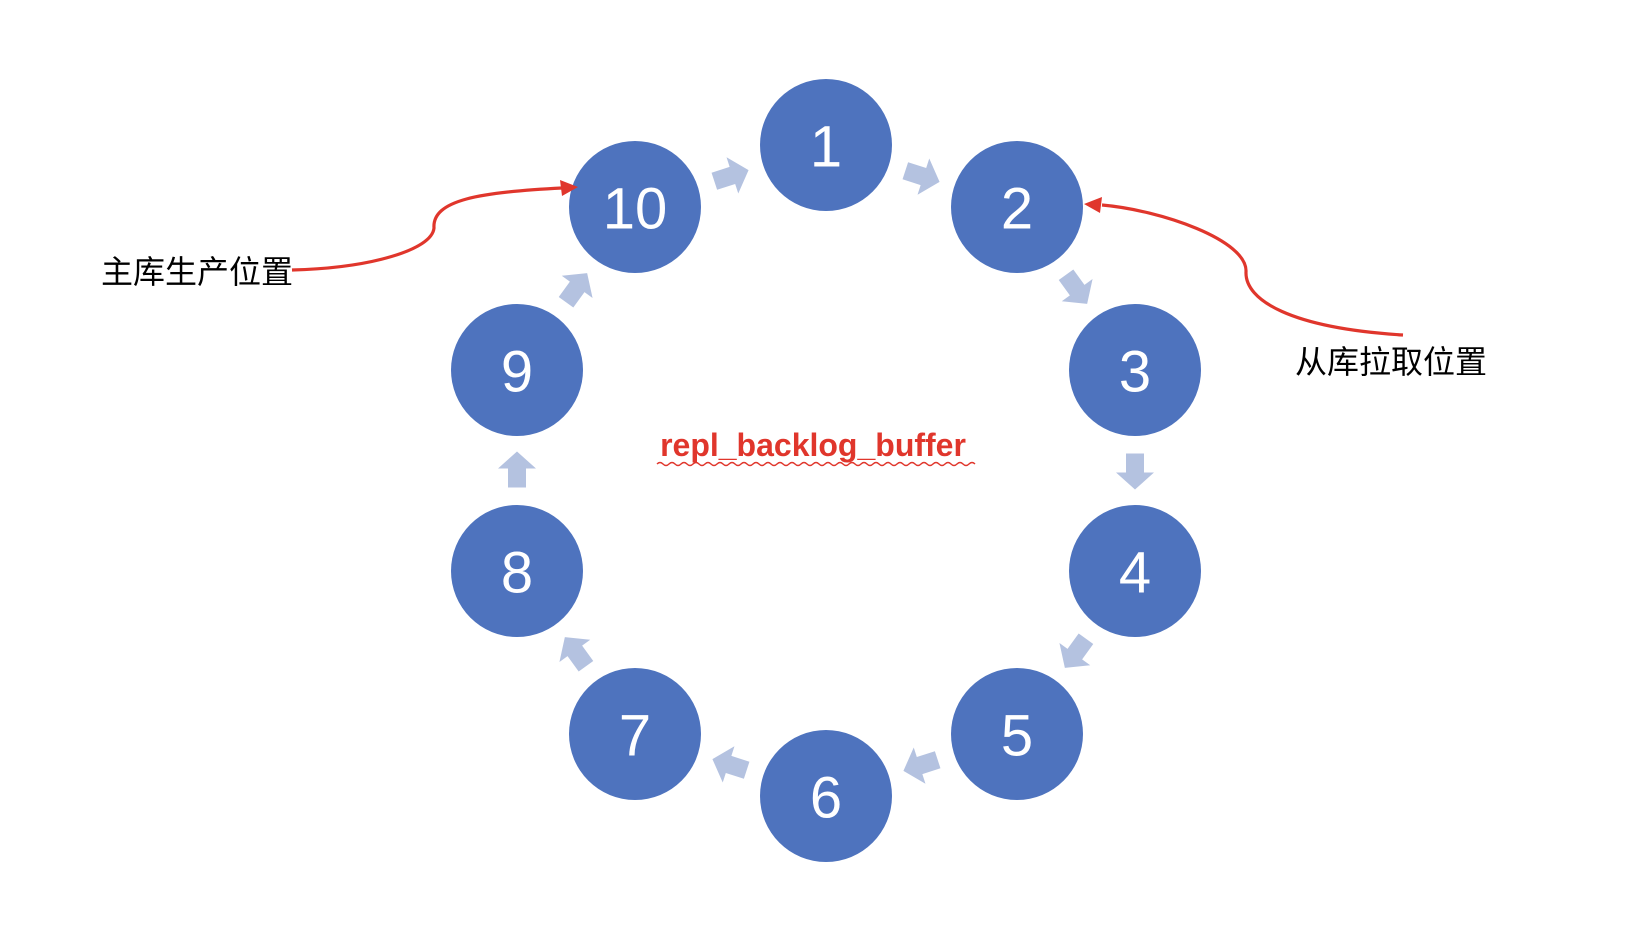 The width and height of the screenshot is (1644, 934). I want to click on buffer-slot-9: 9, so click(517, 370).